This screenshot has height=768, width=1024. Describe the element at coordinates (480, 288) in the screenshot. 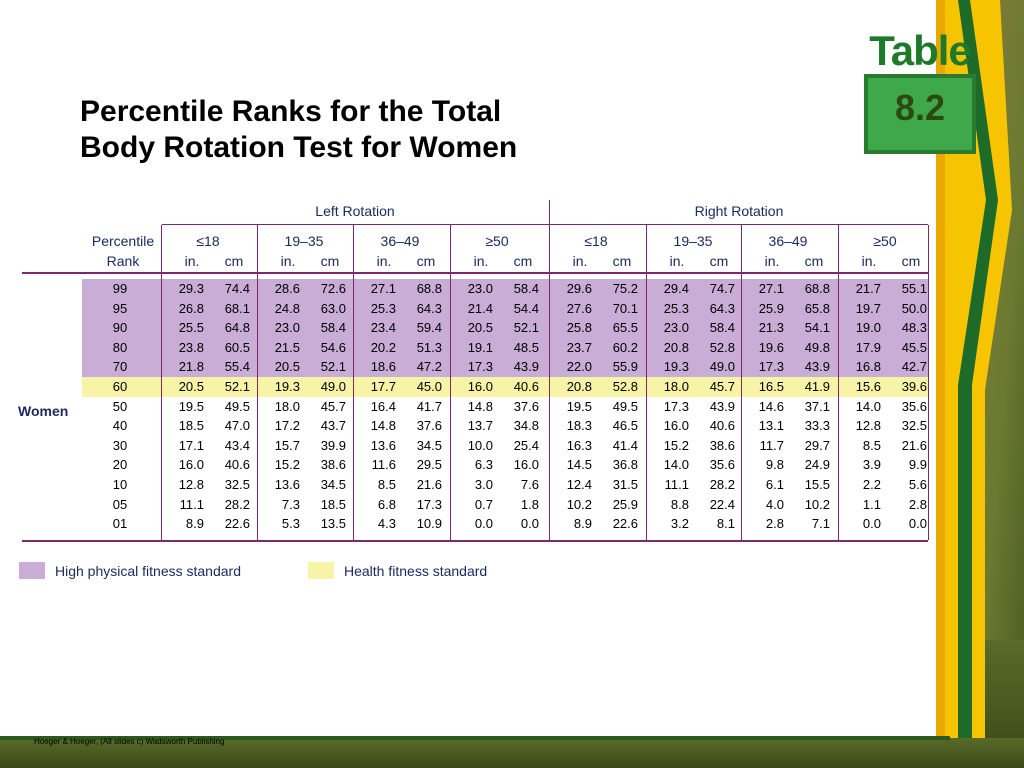

I see `value-cell: 23.0` at that location.